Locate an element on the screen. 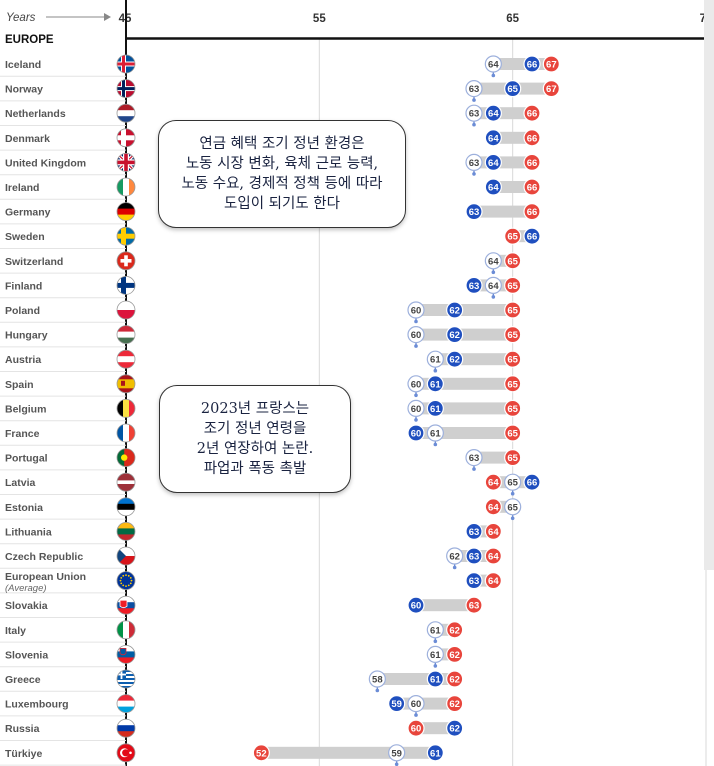 Image resolution: width=714 pixels, height=766 pixels. country-row: Spain 65 60 61 is located at coordinates (261, 386).